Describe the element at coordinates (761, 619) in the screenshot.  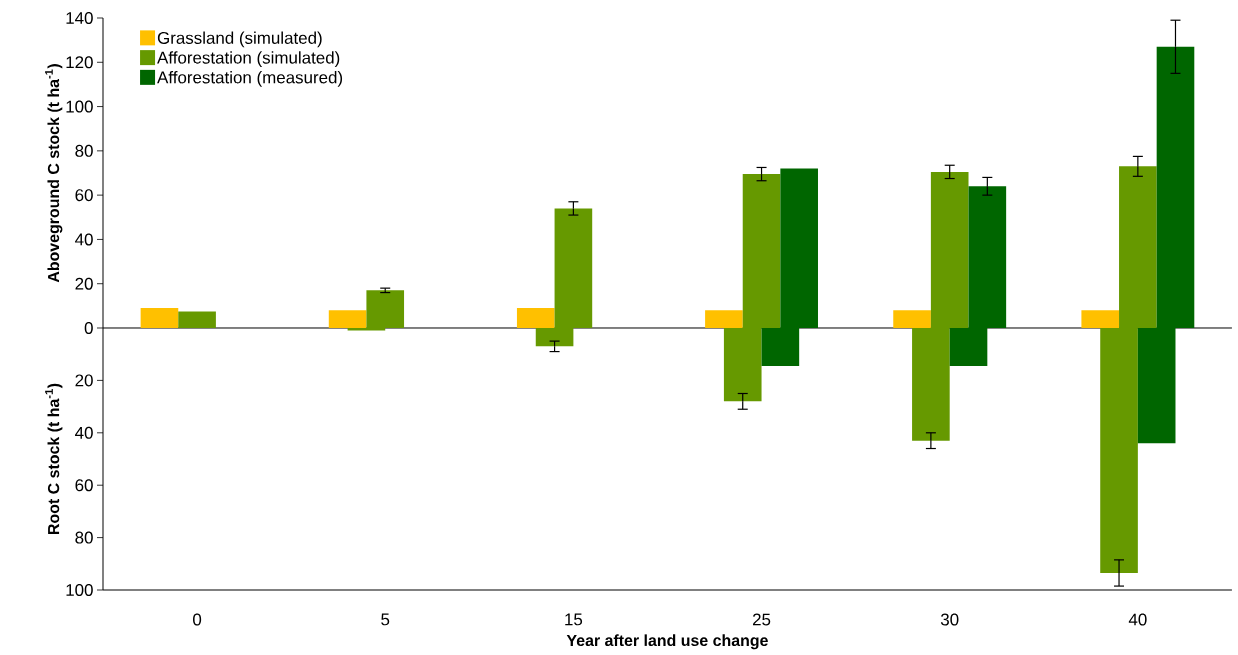
I see `x-tick-label: 25` at that location.